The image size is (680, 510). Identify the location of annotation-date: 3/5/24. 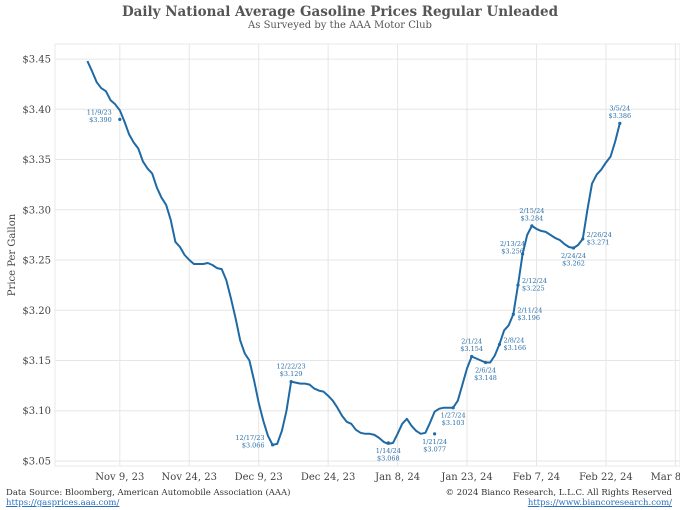
(619, 108).